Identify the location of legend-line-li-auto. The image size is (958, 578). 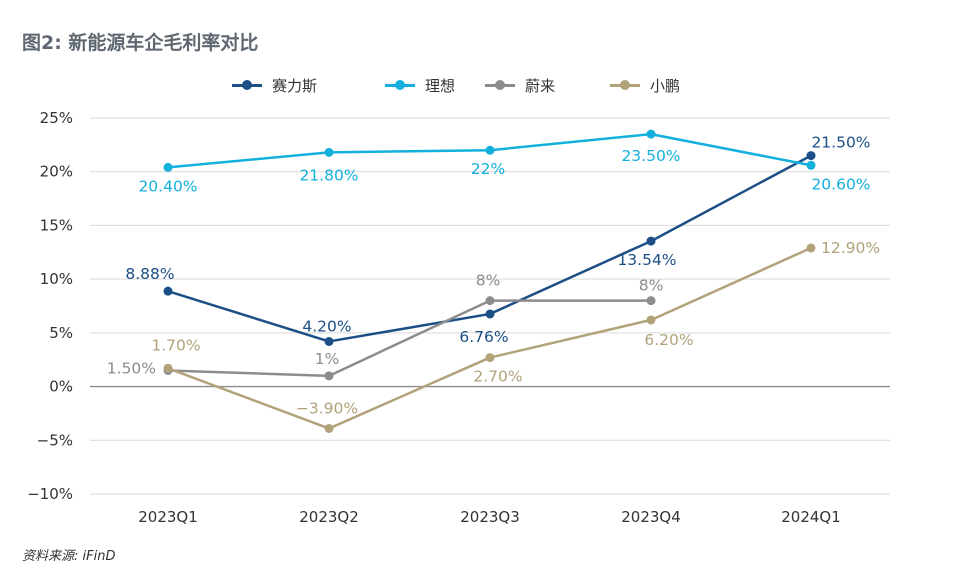
(400, 84).